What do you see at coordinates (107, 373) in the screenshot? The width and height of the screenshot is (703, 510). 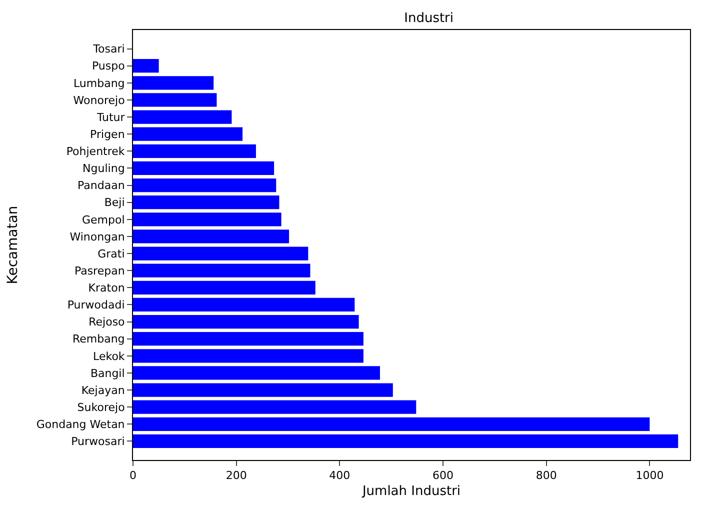 I see `y-tick-label: Bangil` at bounding box center [107, 373].